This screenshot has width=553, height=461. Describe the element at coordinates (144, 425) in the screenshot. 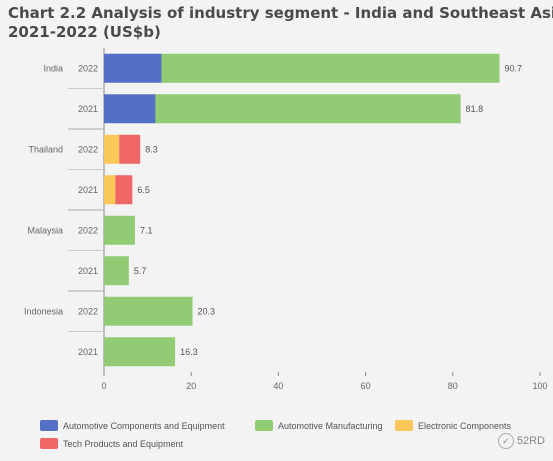

I see `legend-label: Automotive Components and Equipment` at that location.